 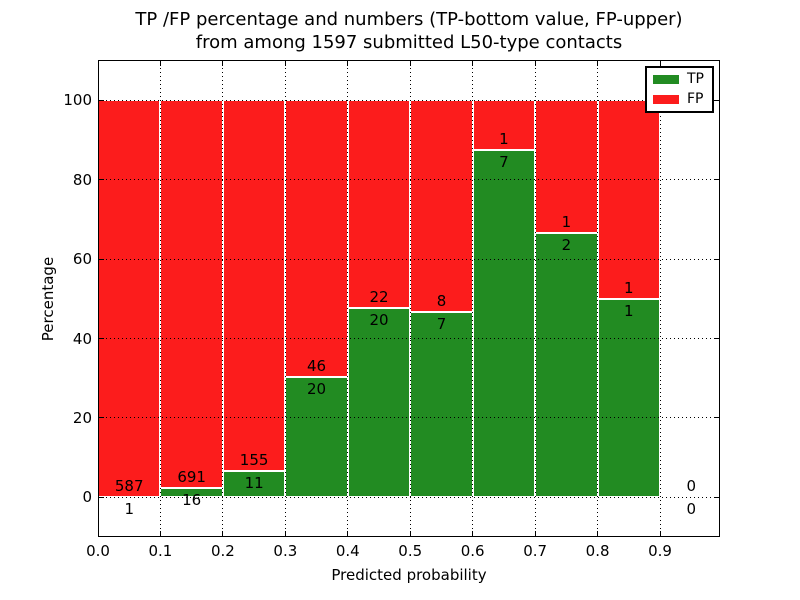 I want to click on bar-count-tp: 11, so click(x=254, y=483).